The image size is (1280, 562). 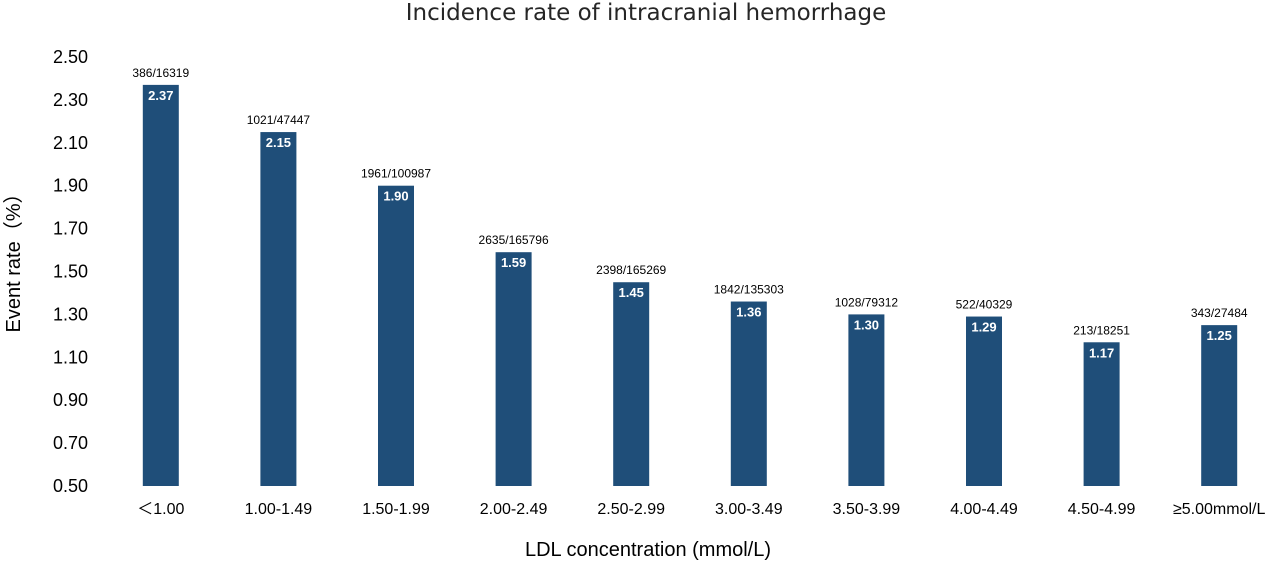 I want to click on x-axis-label: LDL concentration (mmol/L), so click(x=648, y=550).